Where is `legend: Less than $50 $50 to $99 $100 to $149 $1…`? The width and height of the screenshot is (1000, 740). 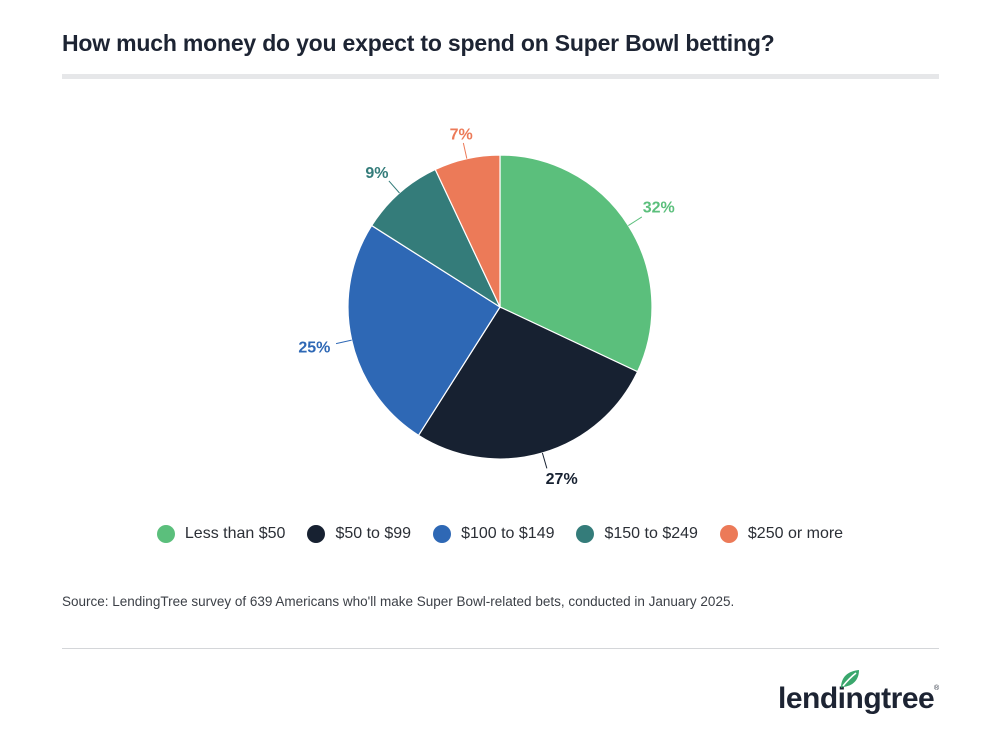 legend: Less than $50 $50 to $99 $100 to $149 $1… is located at coordinates (500, 534).